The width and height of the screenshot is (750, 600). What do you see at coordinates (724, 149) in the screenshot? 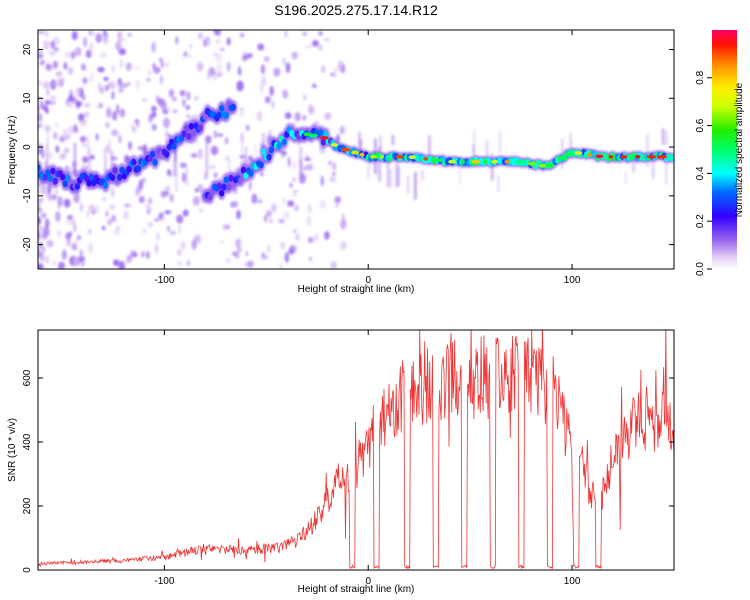
I see `colorbar-gradient` at bounding box center [724, 149].